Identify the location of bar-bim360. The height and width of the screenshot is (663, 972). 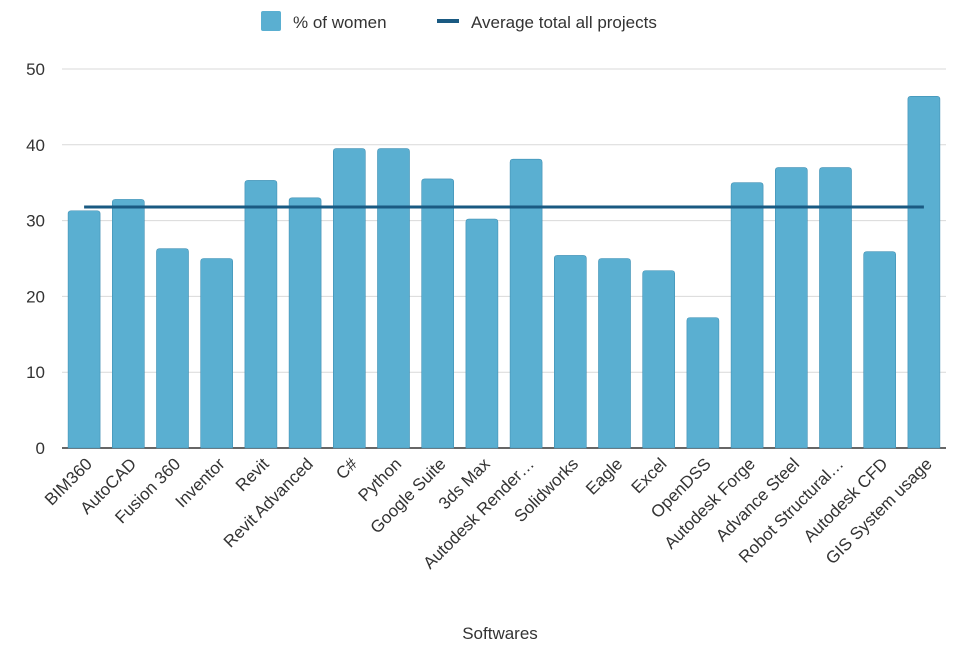
(84, 329).